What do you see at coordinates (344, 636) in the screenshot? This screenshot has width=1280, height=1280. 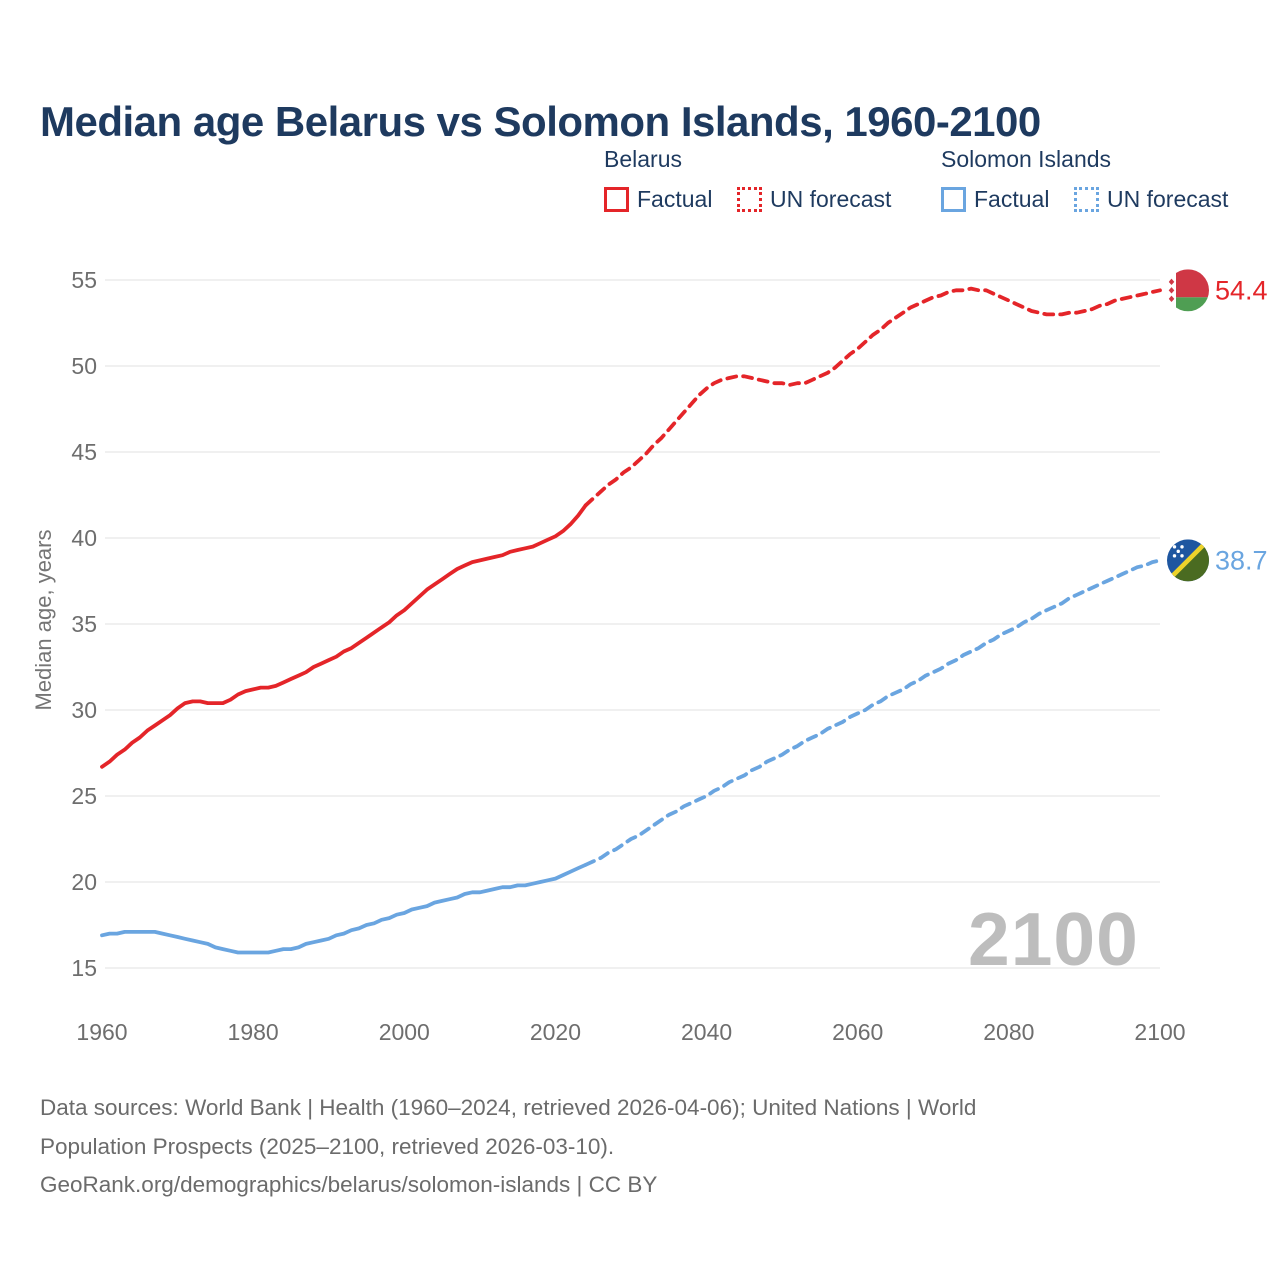 I see `series-belarus-factual` at bounding box center [344, 636].